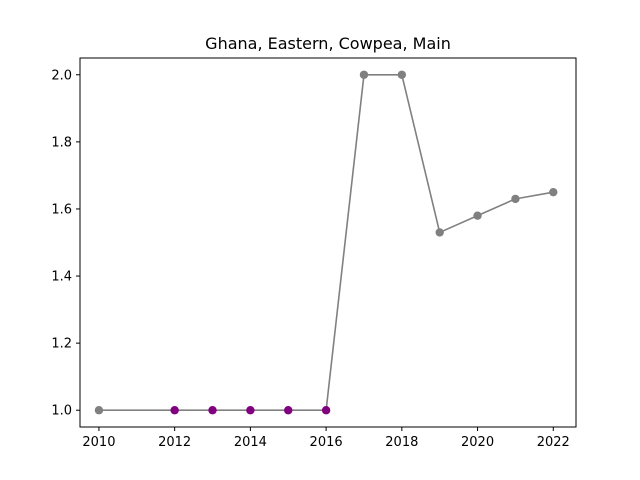  What do you see at coordinates (477, 442) in the screenshot?
I see `x-tick-label: 2020` at bounding box center [477, 442].